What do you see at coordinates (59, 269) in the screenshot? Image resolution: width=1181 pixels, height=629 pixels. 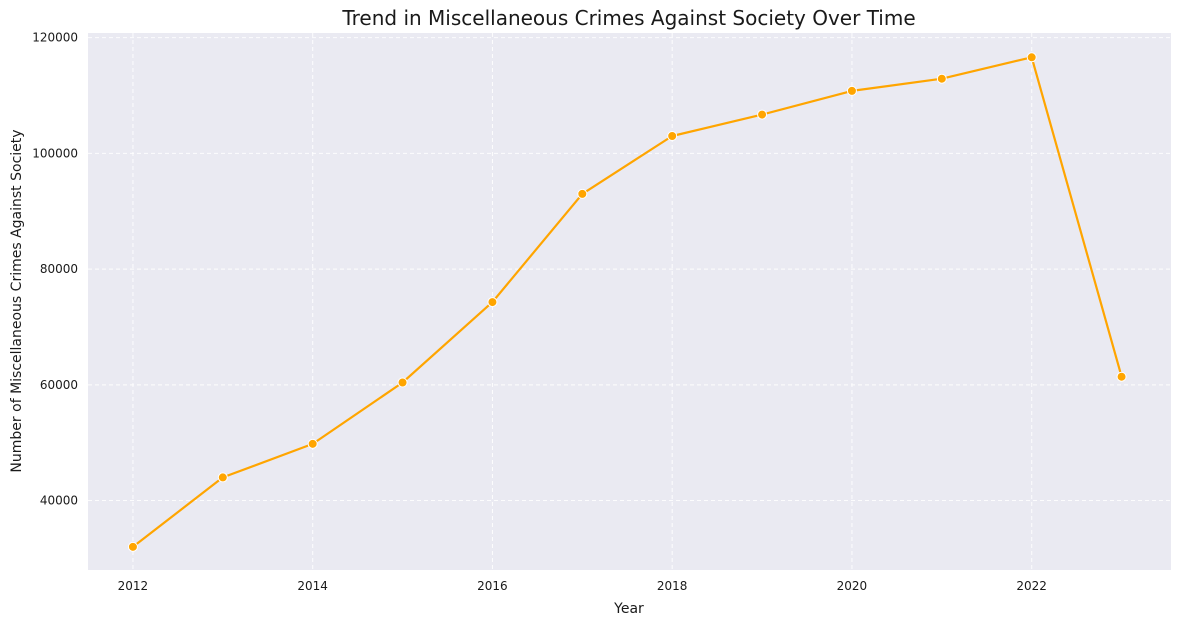 I see `y-tick-label: 80000` at bounding box center [59, 269].